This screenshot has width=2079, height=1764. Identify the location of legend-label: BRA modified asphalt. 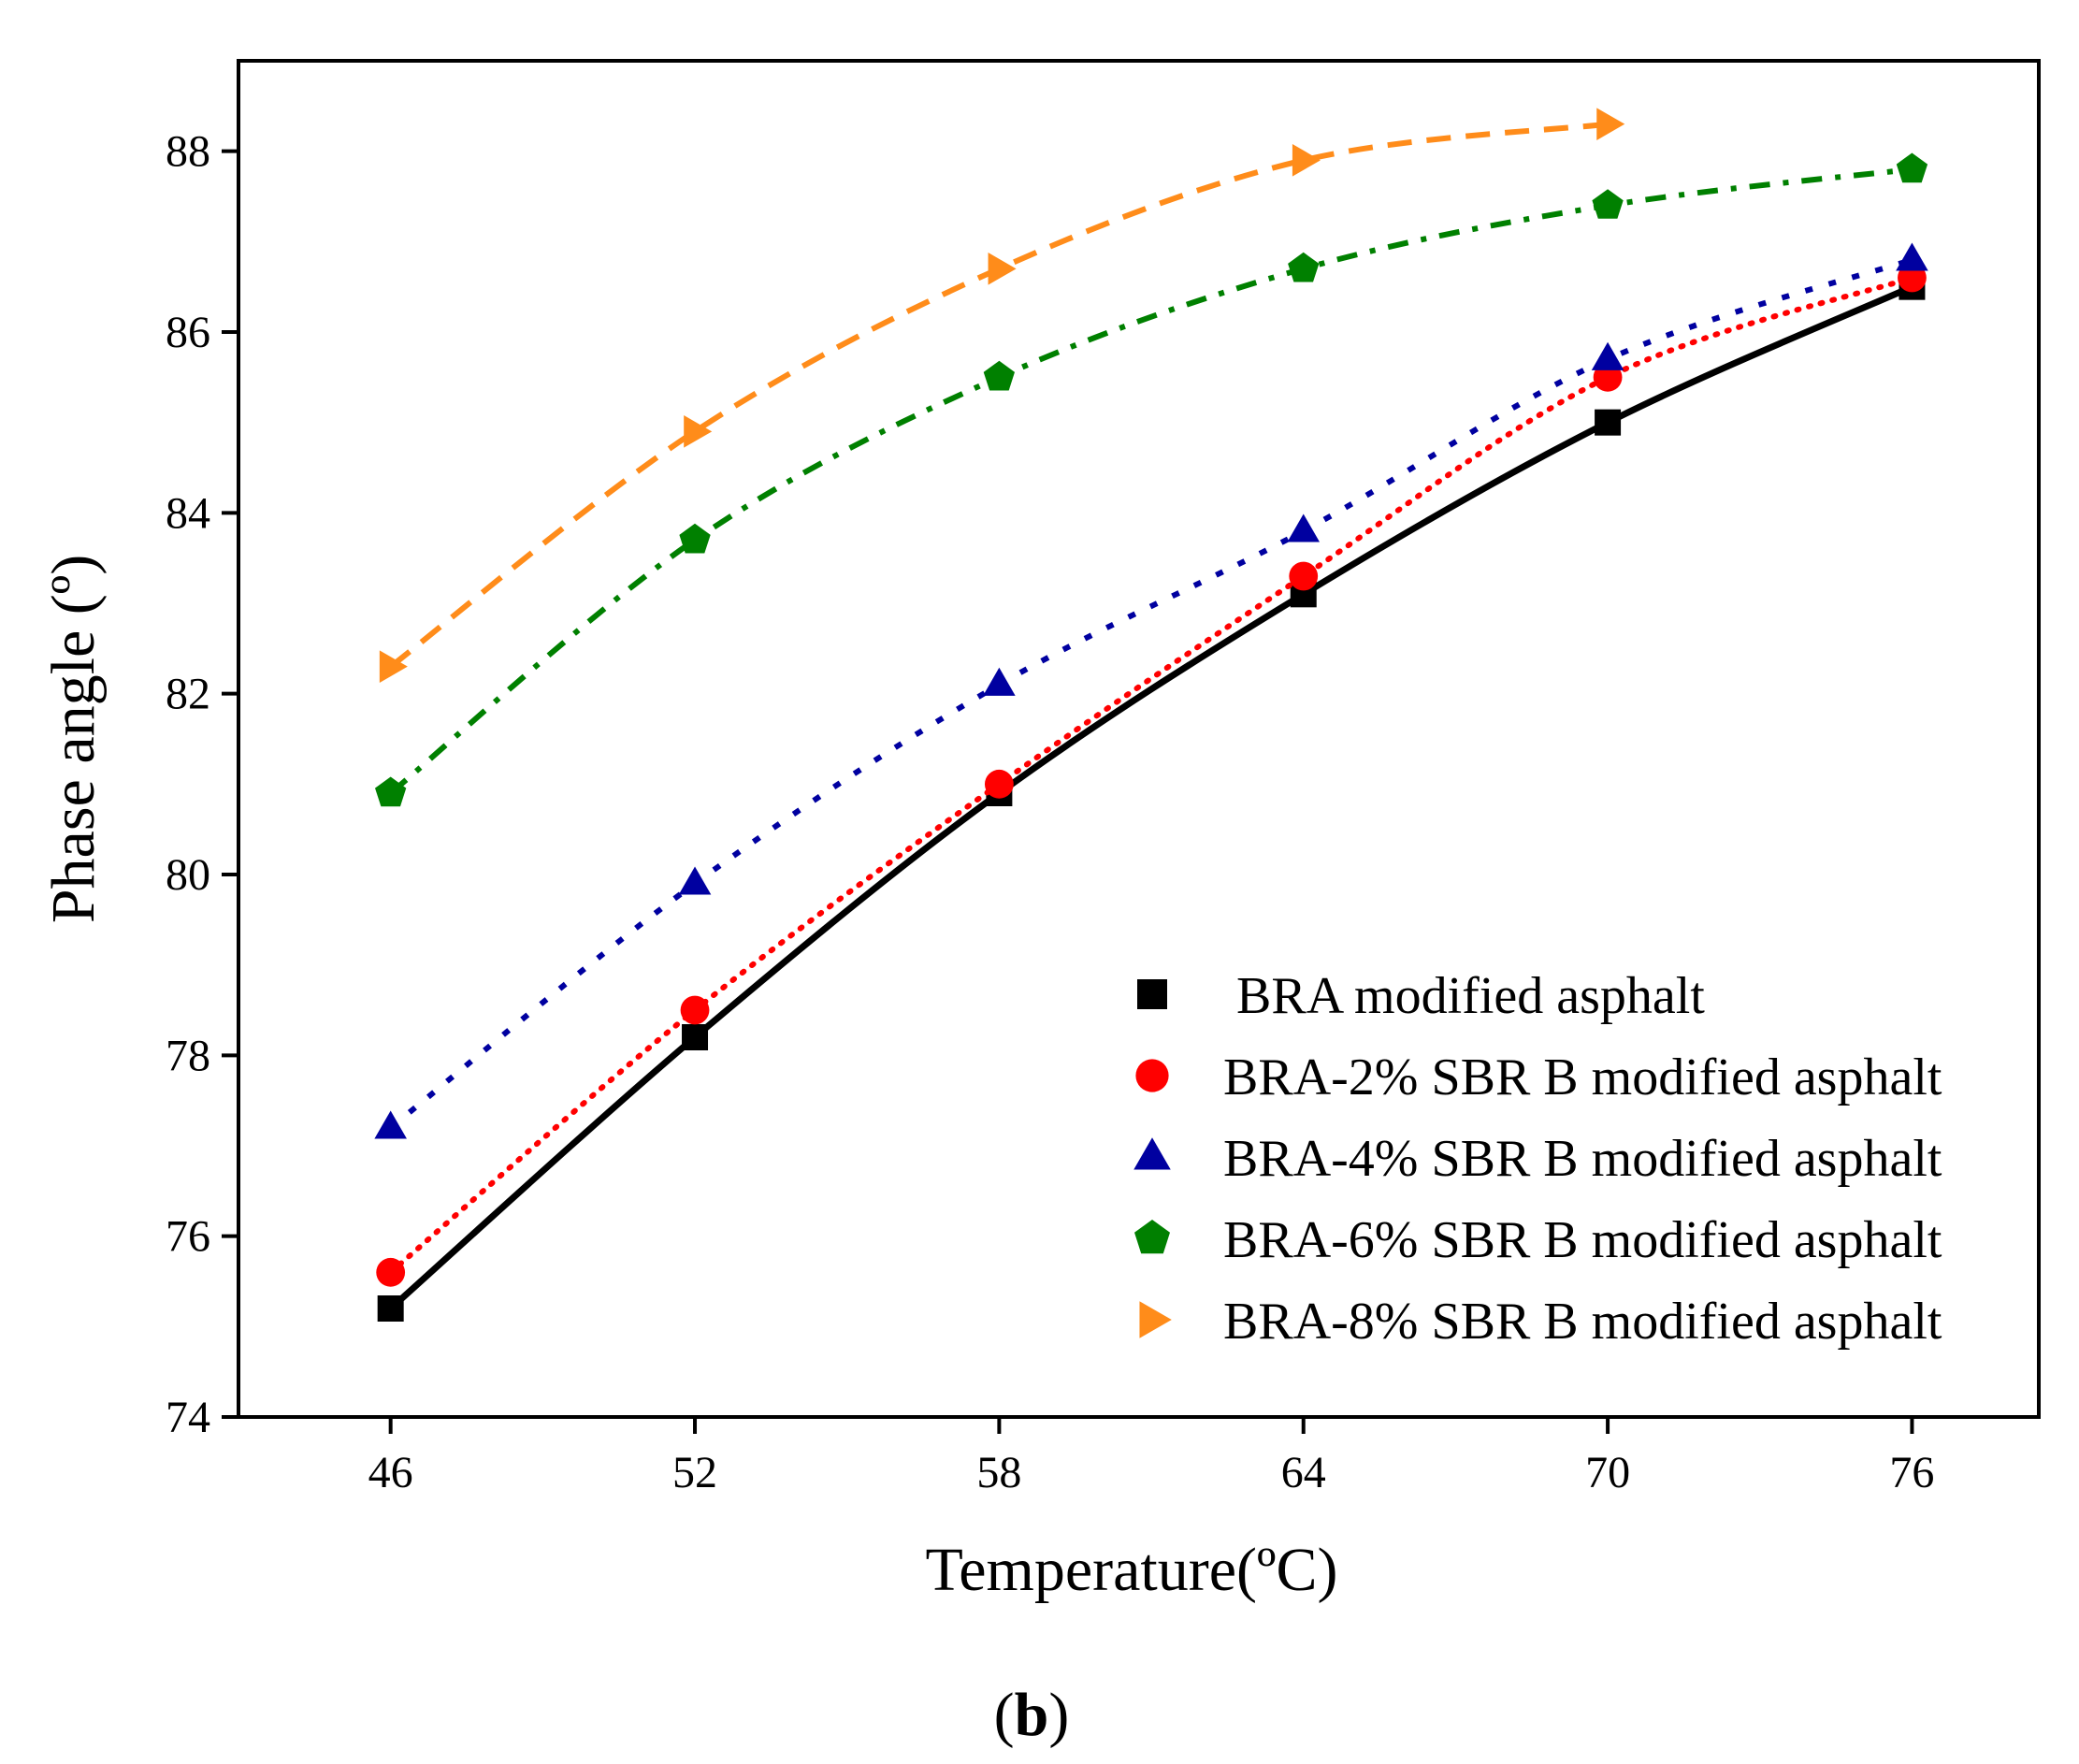
(1464, 996).